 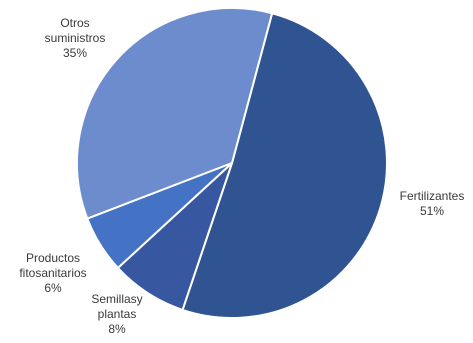 What do you see at coordinates (432, 196) in the screenshot?
I see `slice-name-line: Fertilizantes` at bounding box center [432, 196].